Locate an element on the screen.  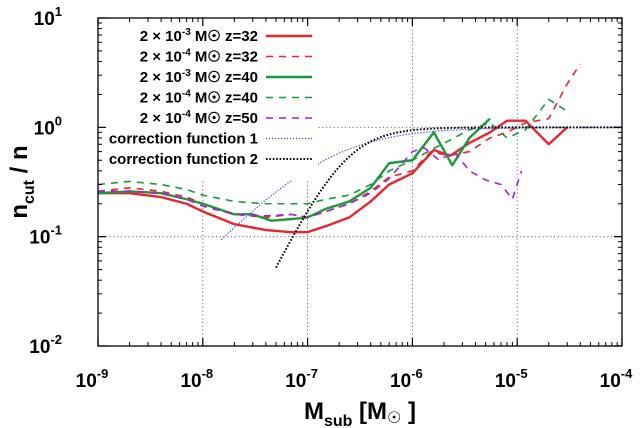
legend-label-1: 2 × 10-3 M☉ z=32 is located at coordinates (199, 36).